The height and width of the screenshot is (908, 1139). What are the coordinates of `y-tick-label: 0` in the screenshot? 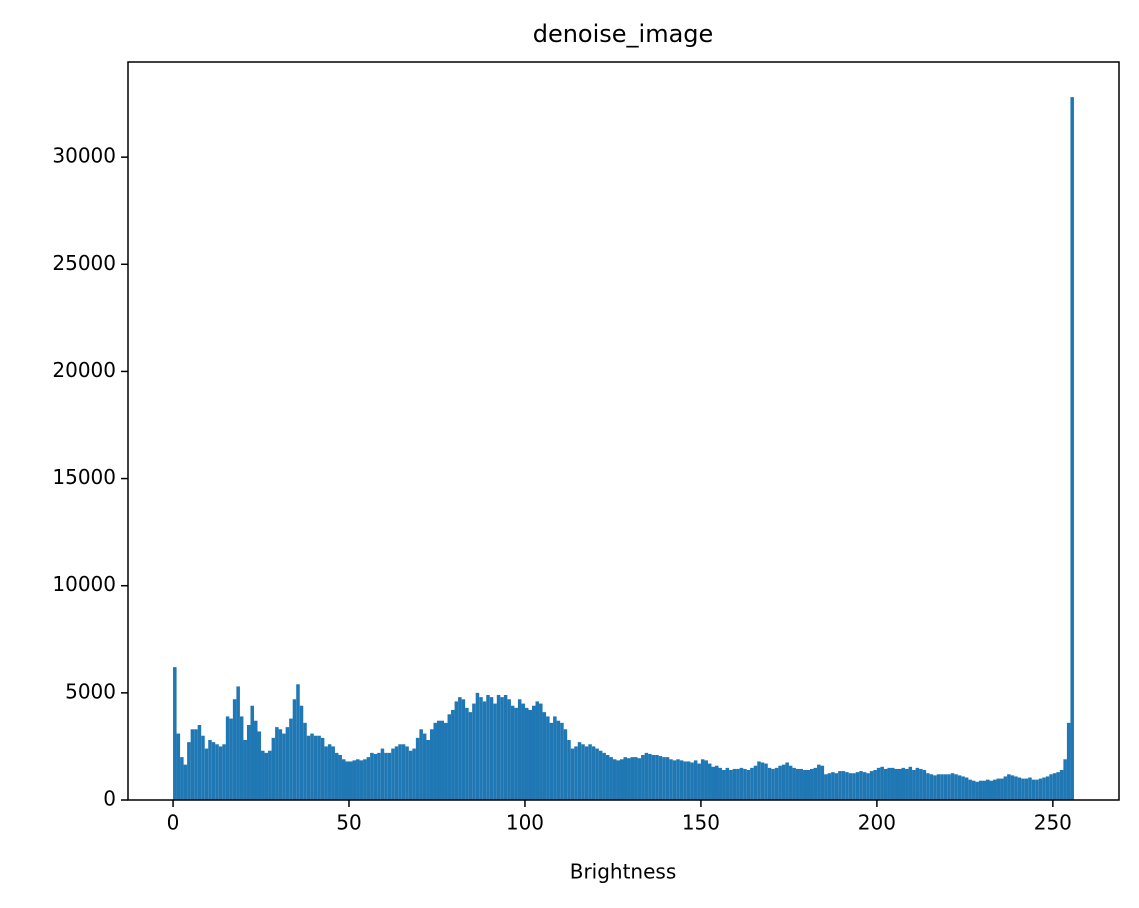 It's located at (109, 799).